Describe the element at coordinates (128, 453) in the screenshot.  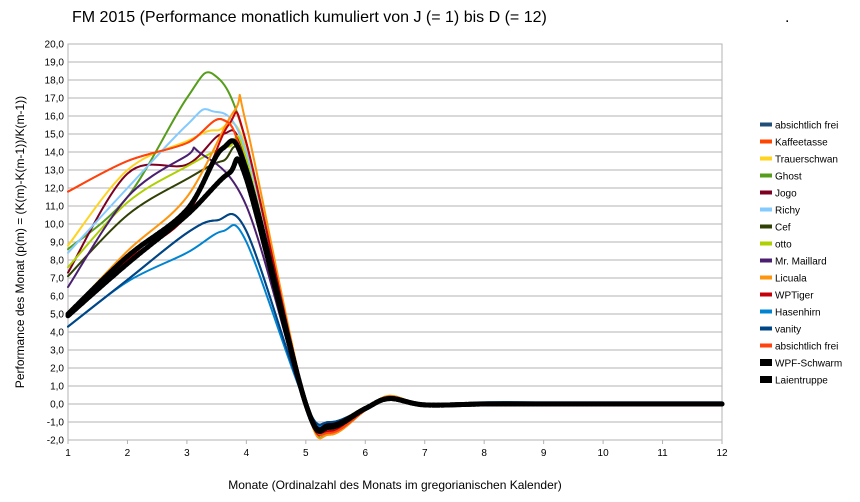
I see `x-tick-label: 2` at that location.